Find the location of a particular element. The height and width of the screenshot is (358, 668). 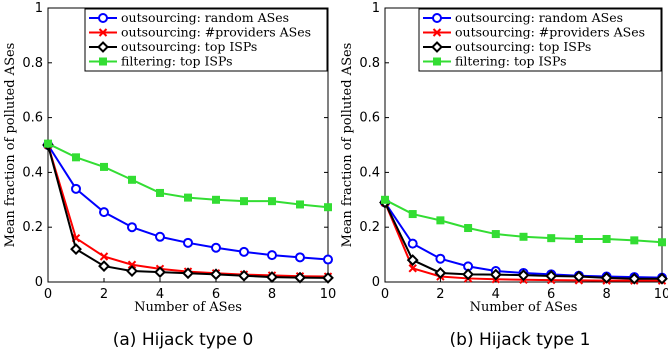

legend-entry-label: outsourcing: top ISPs is located at coordinates (189, 46).